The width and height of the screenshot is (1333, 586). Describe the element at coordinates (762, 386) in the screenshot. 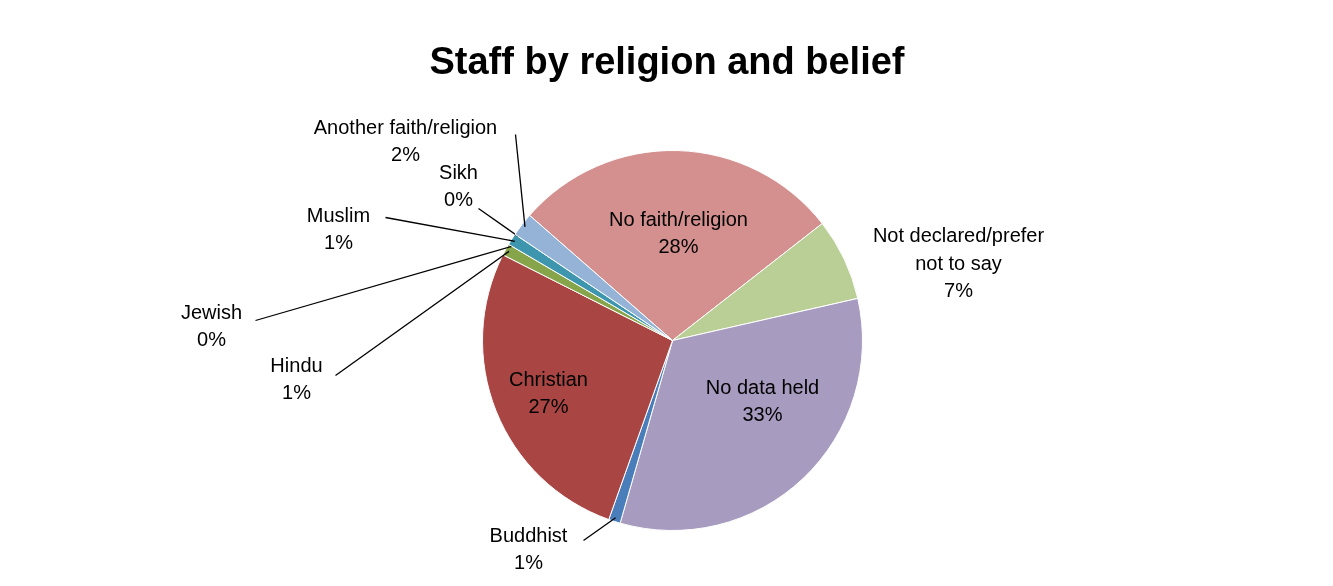

I see `slice-label: No data held` at that location.